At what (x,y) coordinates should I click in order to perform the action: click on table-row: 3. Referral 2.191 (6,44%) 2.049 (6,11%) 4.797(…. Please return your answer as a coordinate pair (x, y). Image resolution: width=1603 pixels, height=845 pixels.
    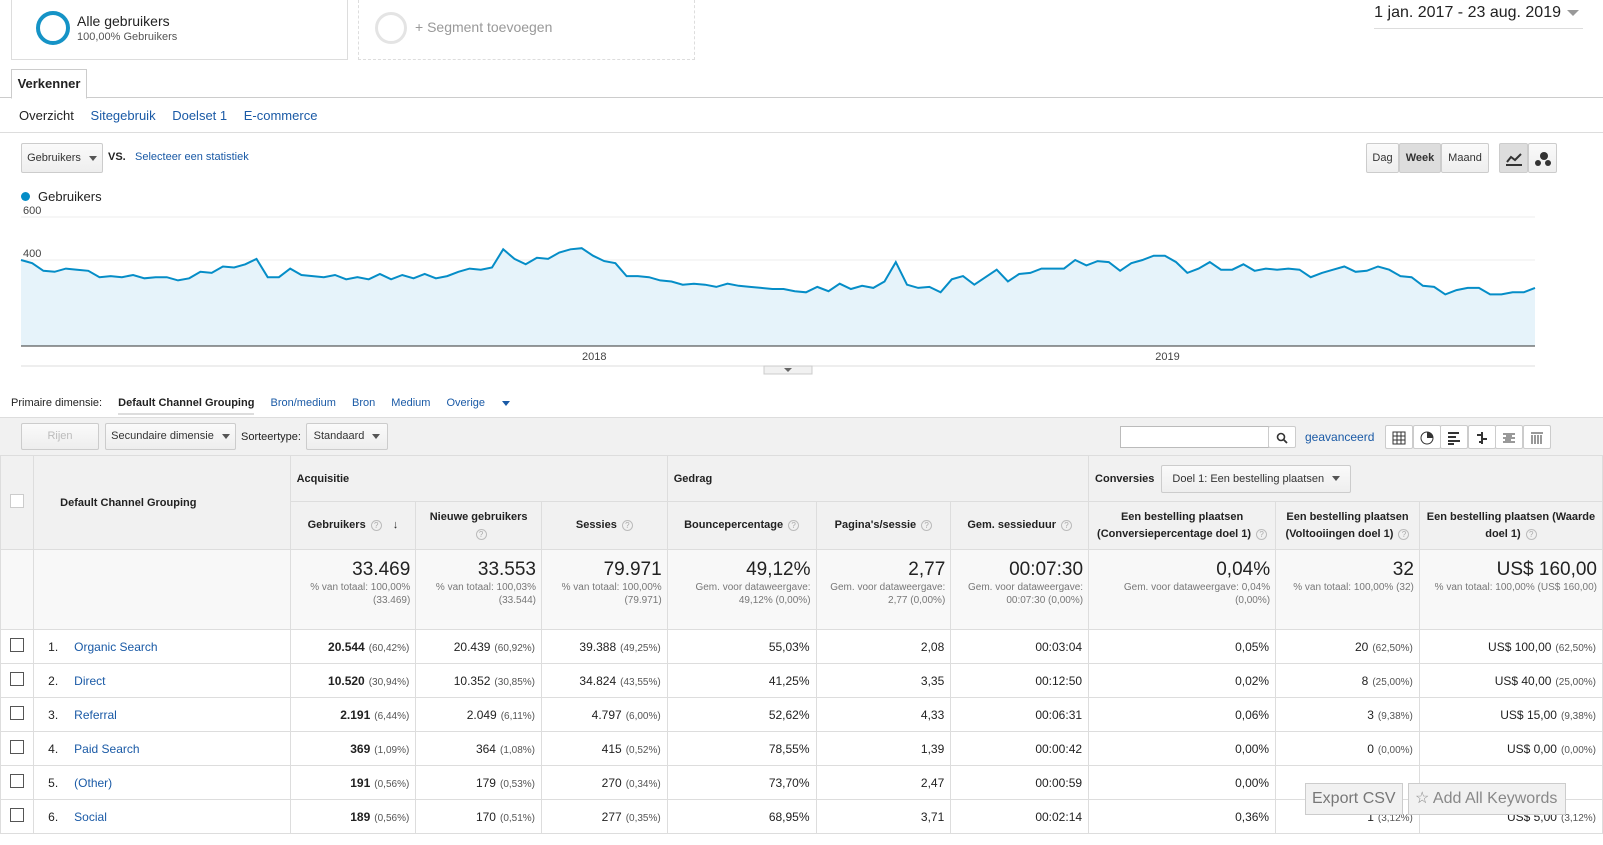
    Looking at the image, I should click on (801, 714).